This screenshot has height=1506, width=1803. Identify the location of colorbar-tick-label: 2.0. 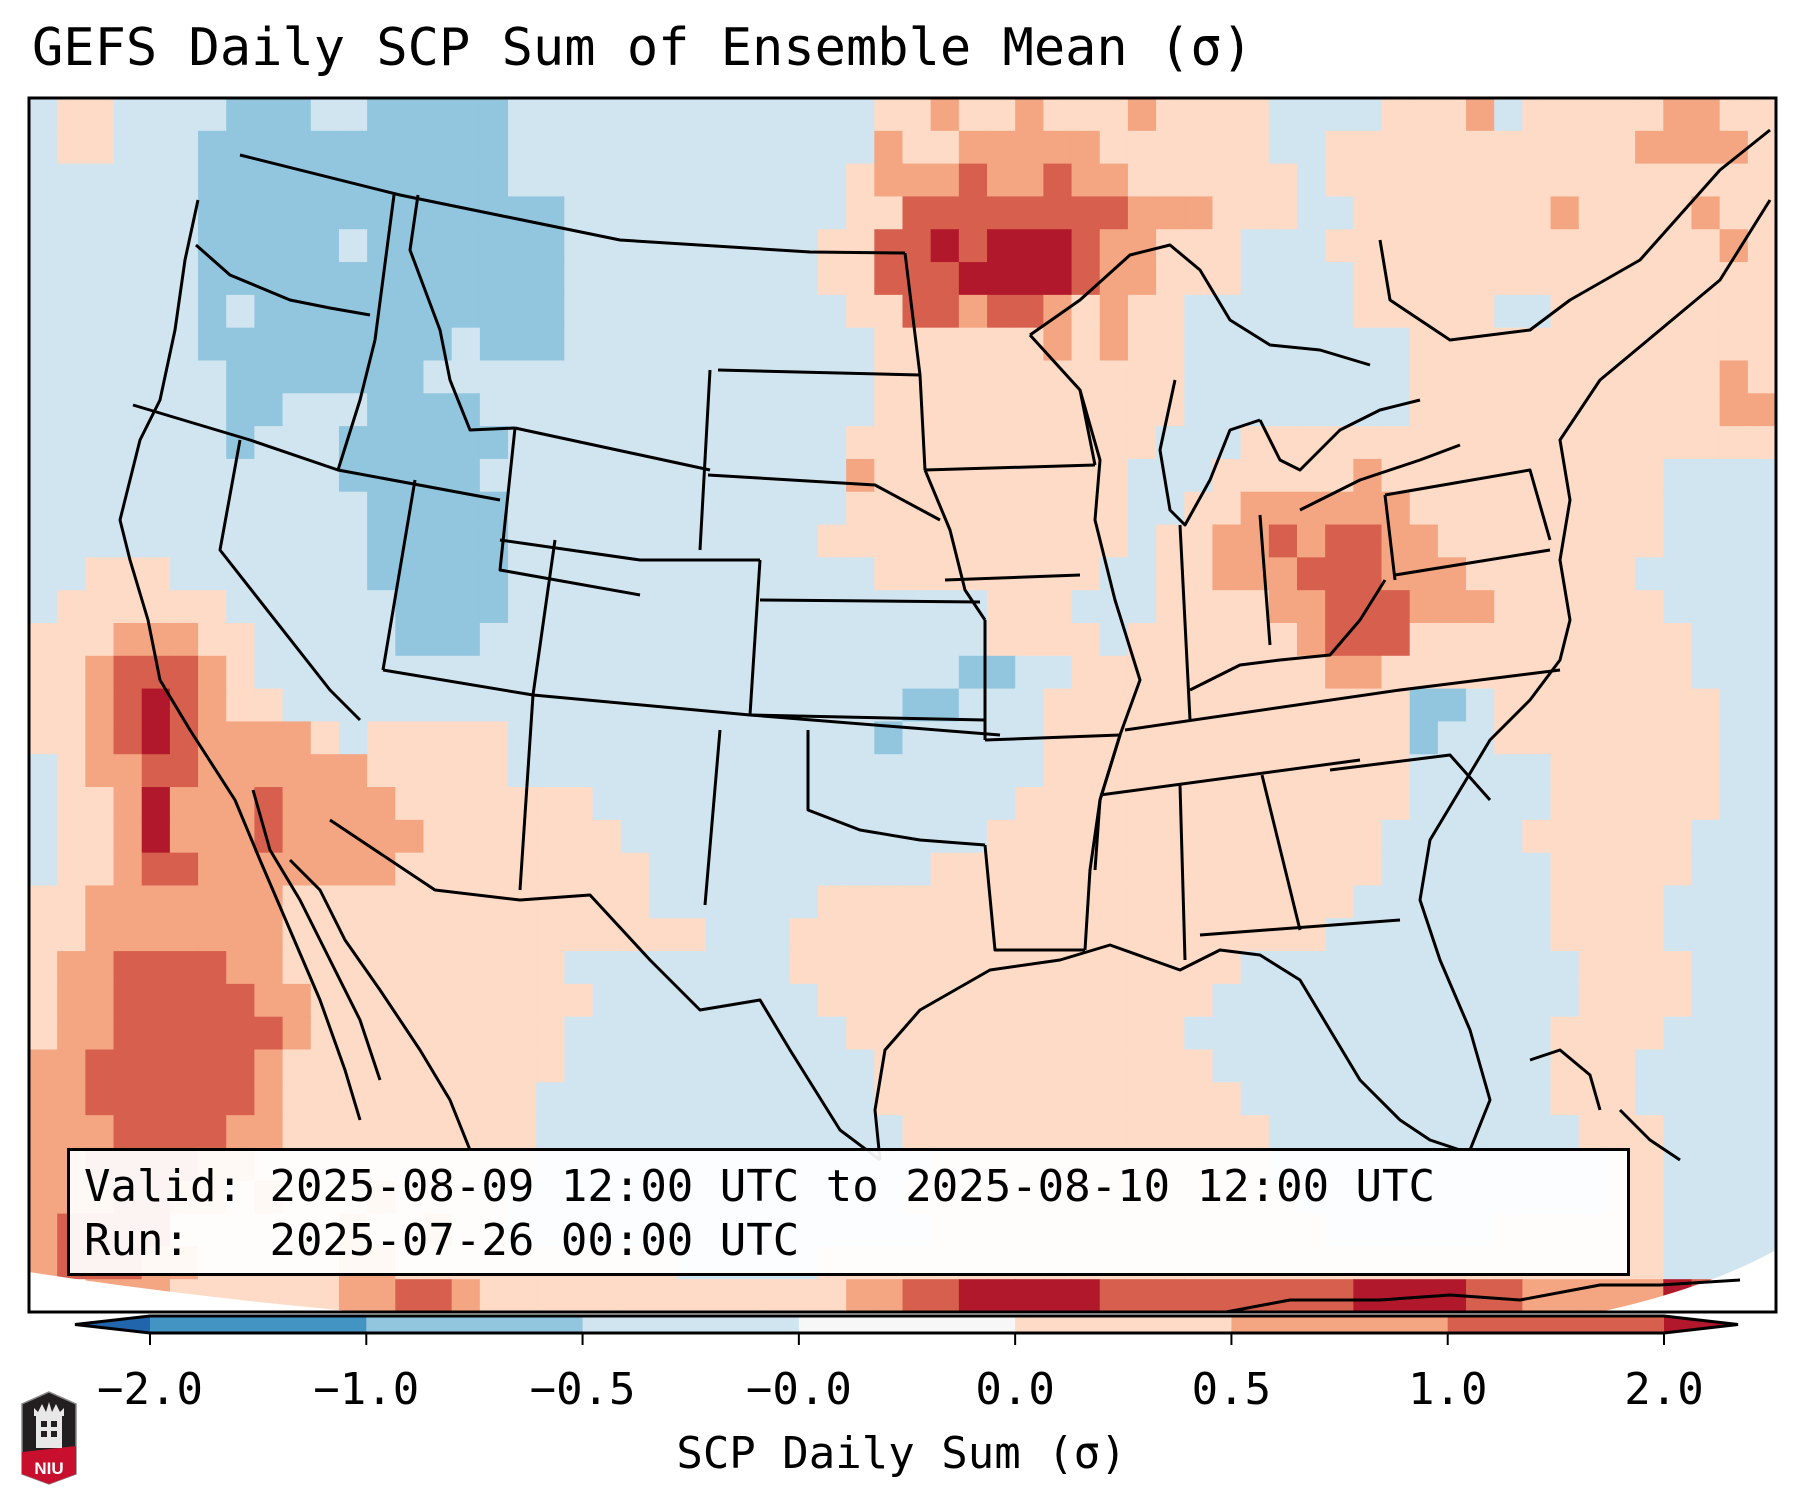
(1664, 1389).